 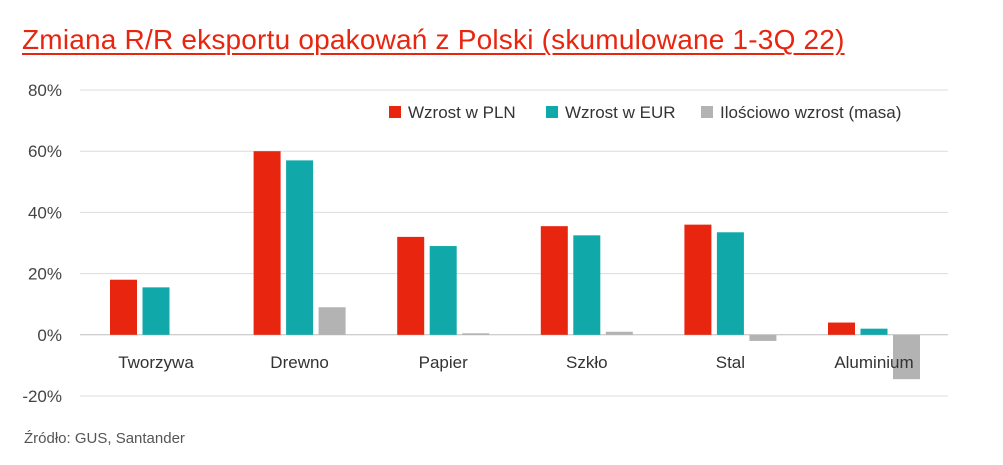 I want to click on source-note: Źródło: GUS, Santander, so click(x=104, y=438).